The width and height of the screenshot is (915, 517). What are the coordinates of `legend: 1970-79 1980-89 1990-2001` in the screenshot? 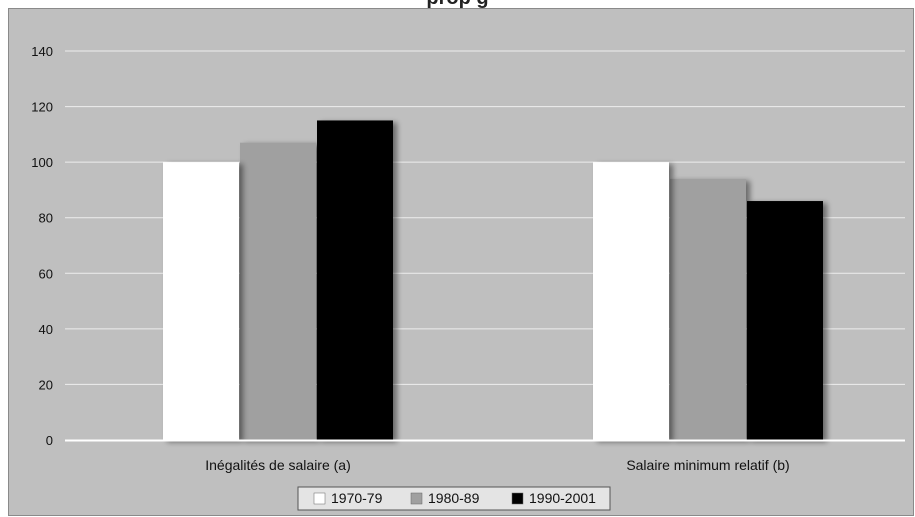 It's located at (454, 498).